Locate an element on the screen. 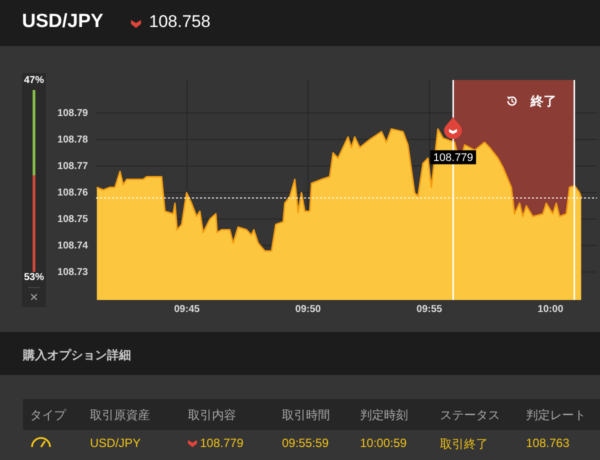  y-tick-label: 108.76 is located at coordinates (72, 192).